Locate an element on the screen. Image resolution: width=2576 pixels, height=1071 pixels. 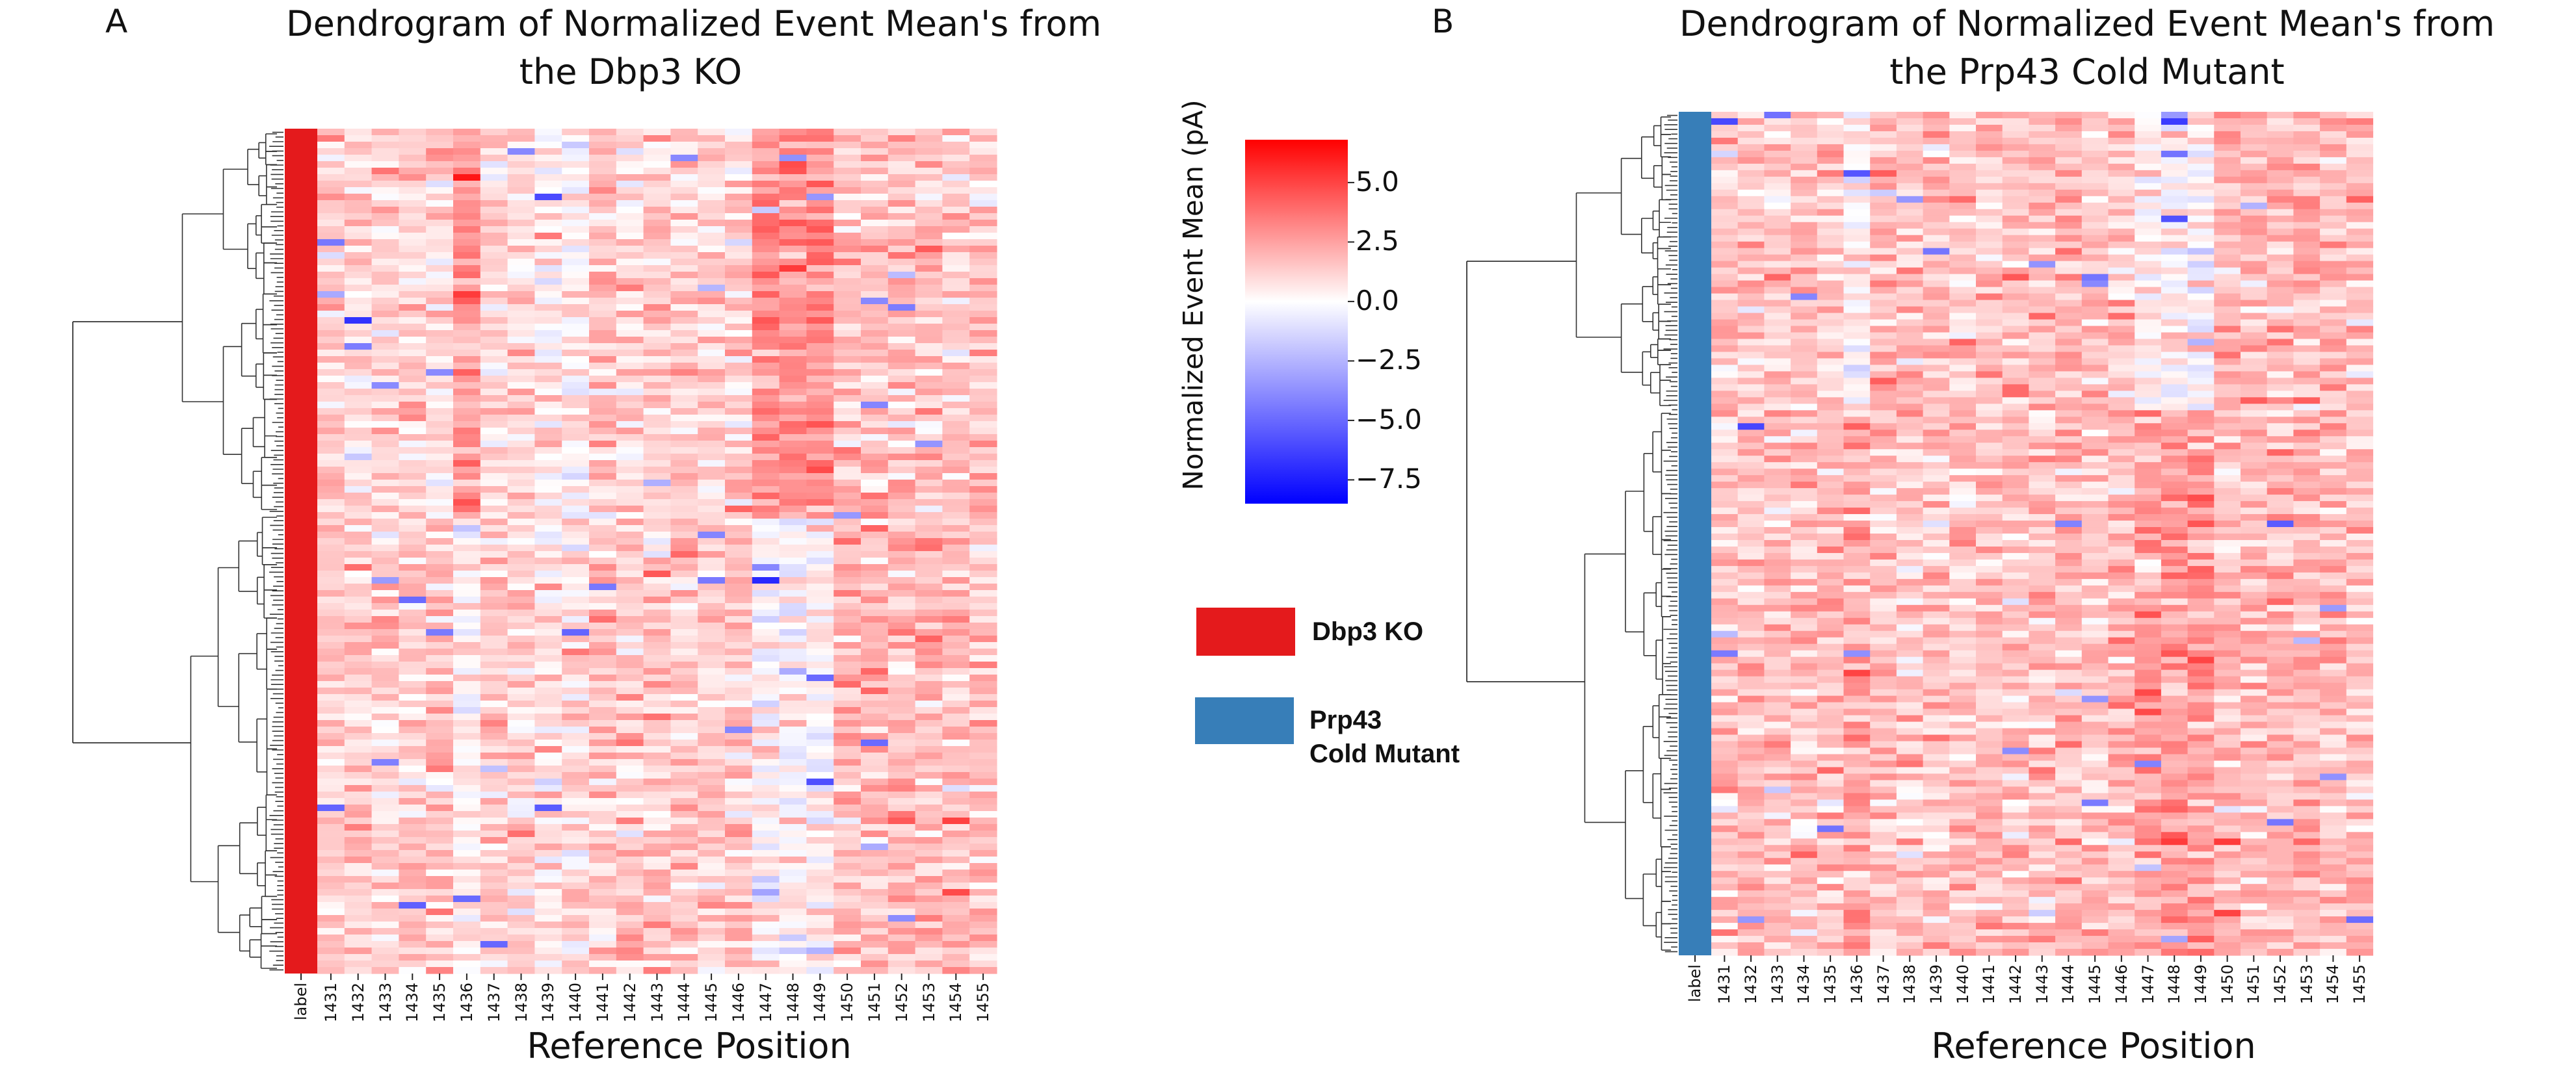
colorbar-tick-label: −2.5 is located at coordinates (1389, 360).